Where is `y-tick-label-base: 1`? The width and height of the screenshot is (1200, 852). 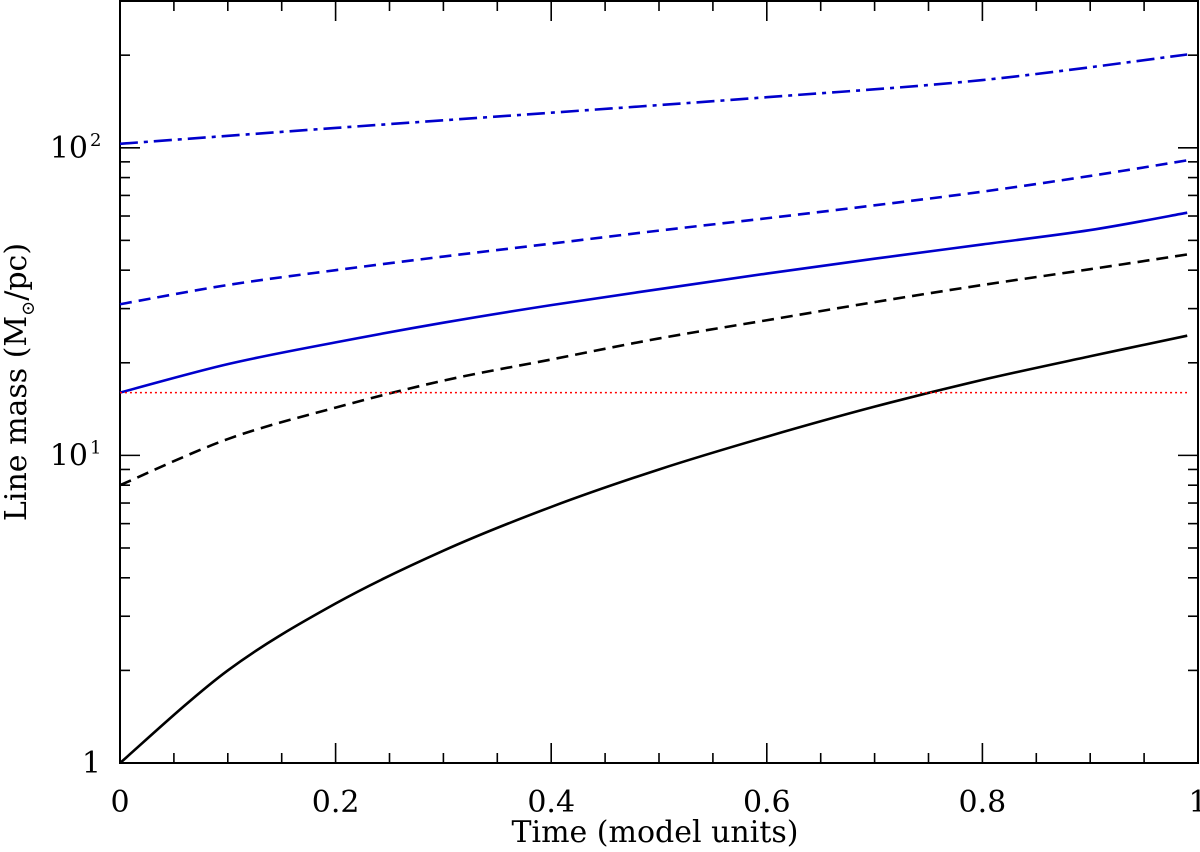
y-tick-label-base: 1 is located at coordinates (91, 763).